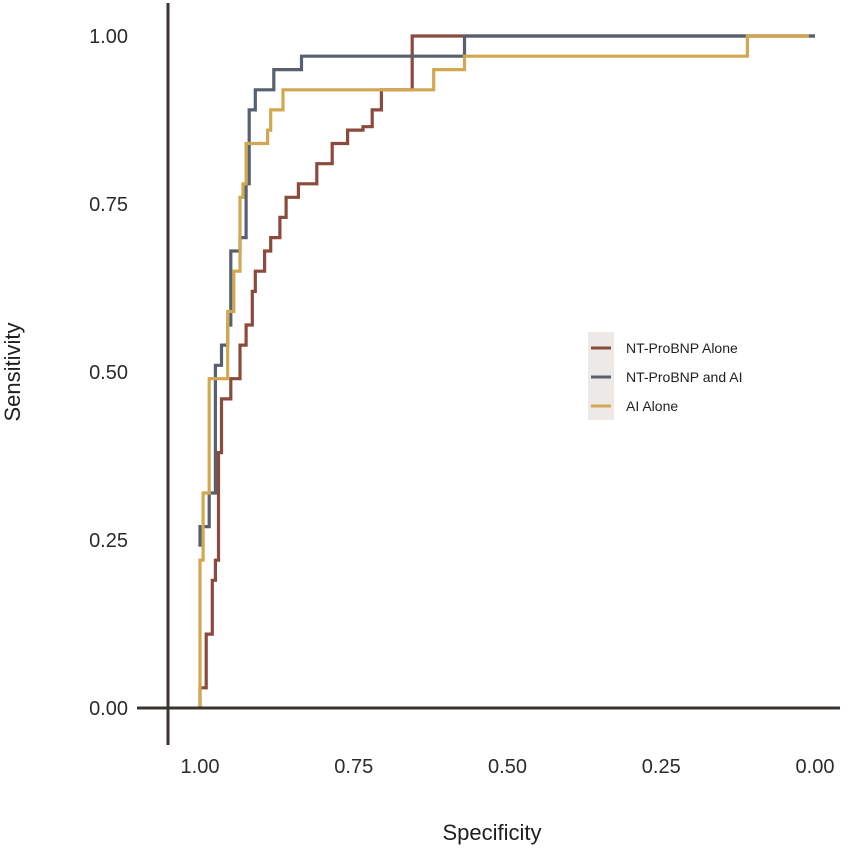 The width and height of the screenshot is (850, 850). What do you see at coordinates (491, 832) in the screenshot?
I see `x-axis-title: Specificity` at bounding box center [491, 832].